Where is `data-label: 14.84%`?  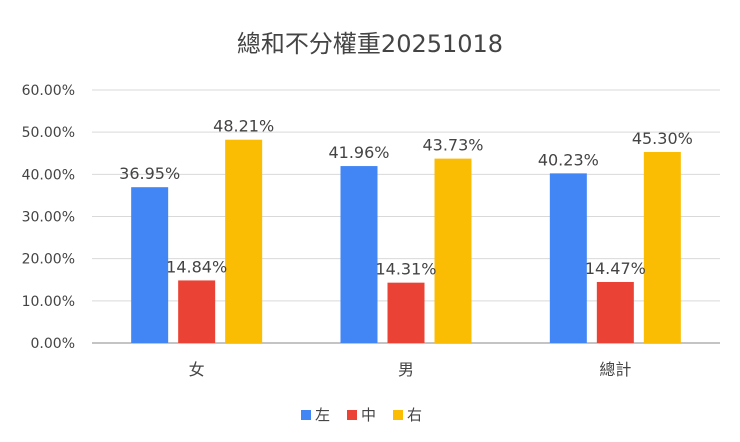 data-label: 14.84% is located at coordinates (196, 266).